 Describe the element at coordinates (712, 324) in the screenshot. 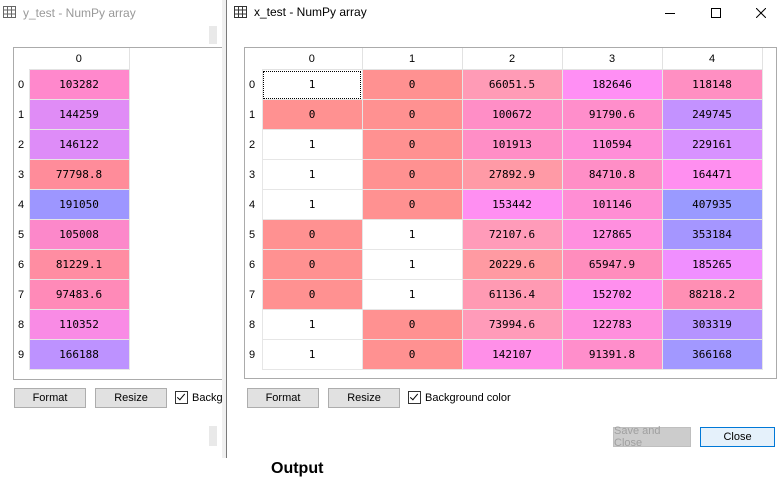

I see `table-cell: 303319` at that location.